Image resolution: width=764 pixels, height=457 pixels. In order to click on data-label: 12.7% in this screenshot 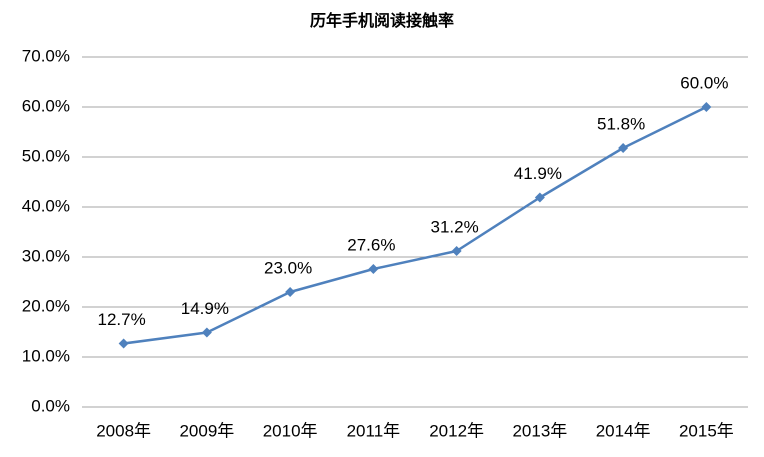, I will do `click(122, 319)`.